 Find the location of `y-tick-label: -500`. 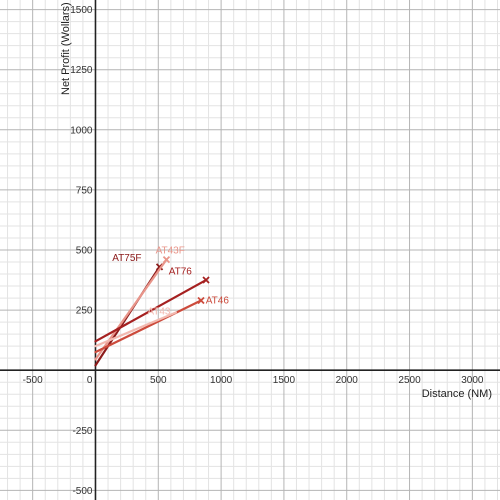

y-tick-label: -500 is located at coordinates (82, 491).